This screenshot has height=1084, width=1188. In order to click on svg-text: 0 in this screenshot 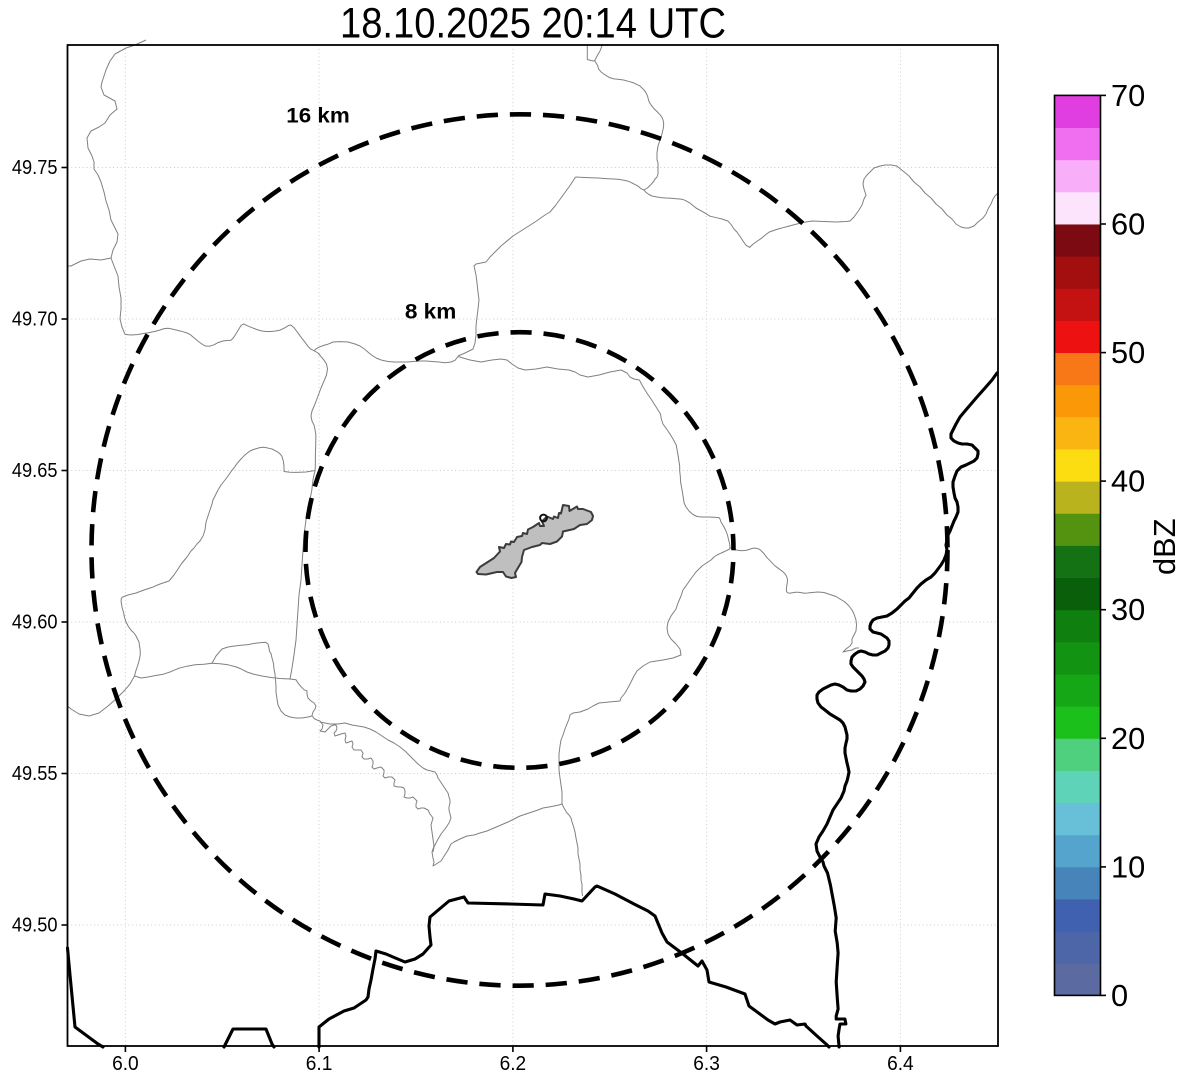, I will do `click(1119, 995)`.